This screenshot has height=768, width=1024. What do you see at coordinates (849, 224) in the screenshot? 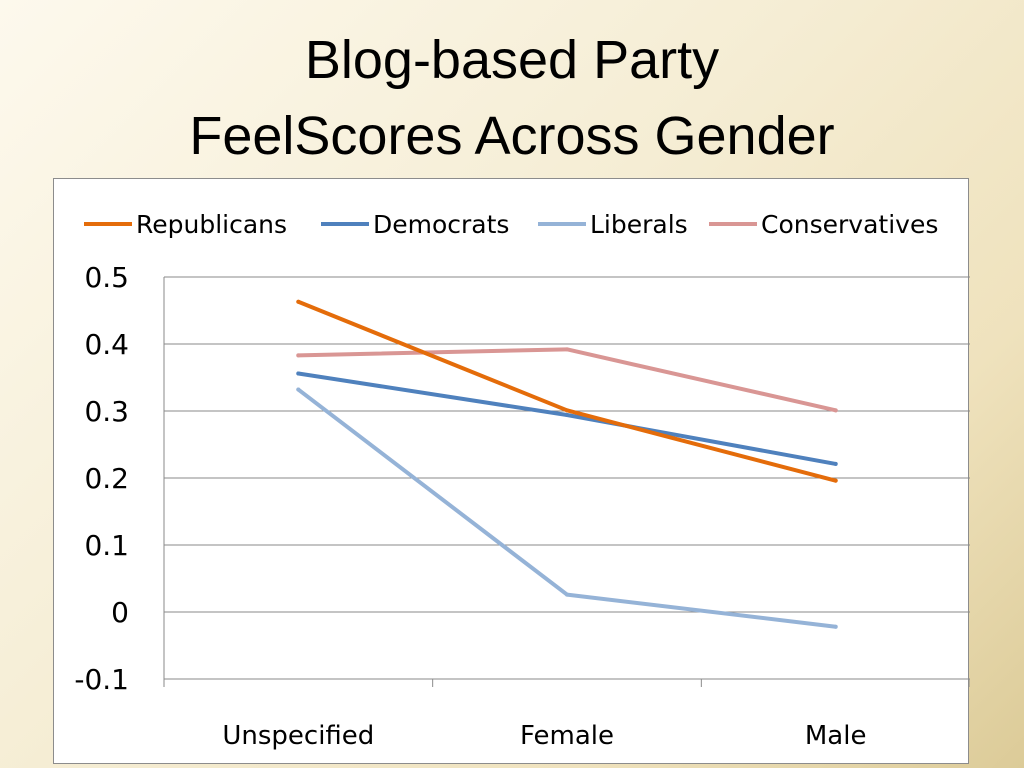
I see `legend-label: Conservatives` at bounding box center [849, 224].